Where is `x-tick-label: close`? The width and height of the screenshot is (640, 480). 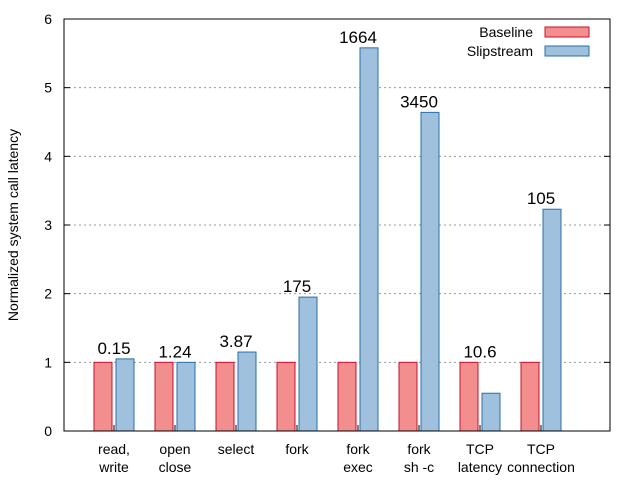
x-tick-label: close is located at coordinates (175, 467).